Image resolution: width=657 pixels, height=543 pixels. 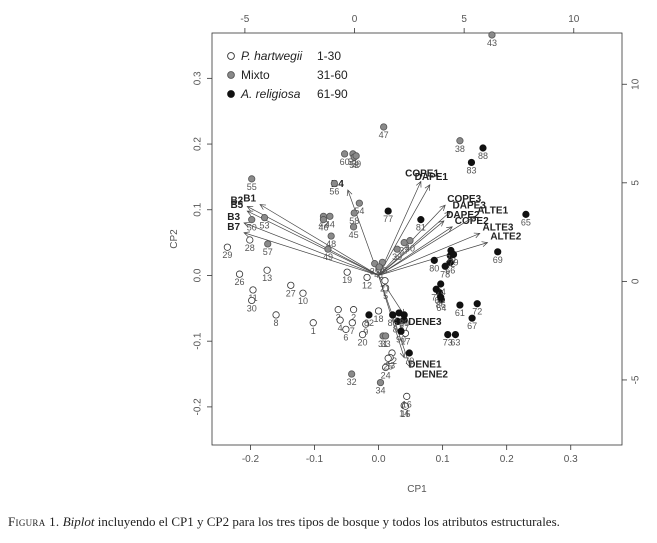 What do you see at coordinates (252, 308) in the screenshot?
I see `point-label: 30` at bounding box center [252, 308].